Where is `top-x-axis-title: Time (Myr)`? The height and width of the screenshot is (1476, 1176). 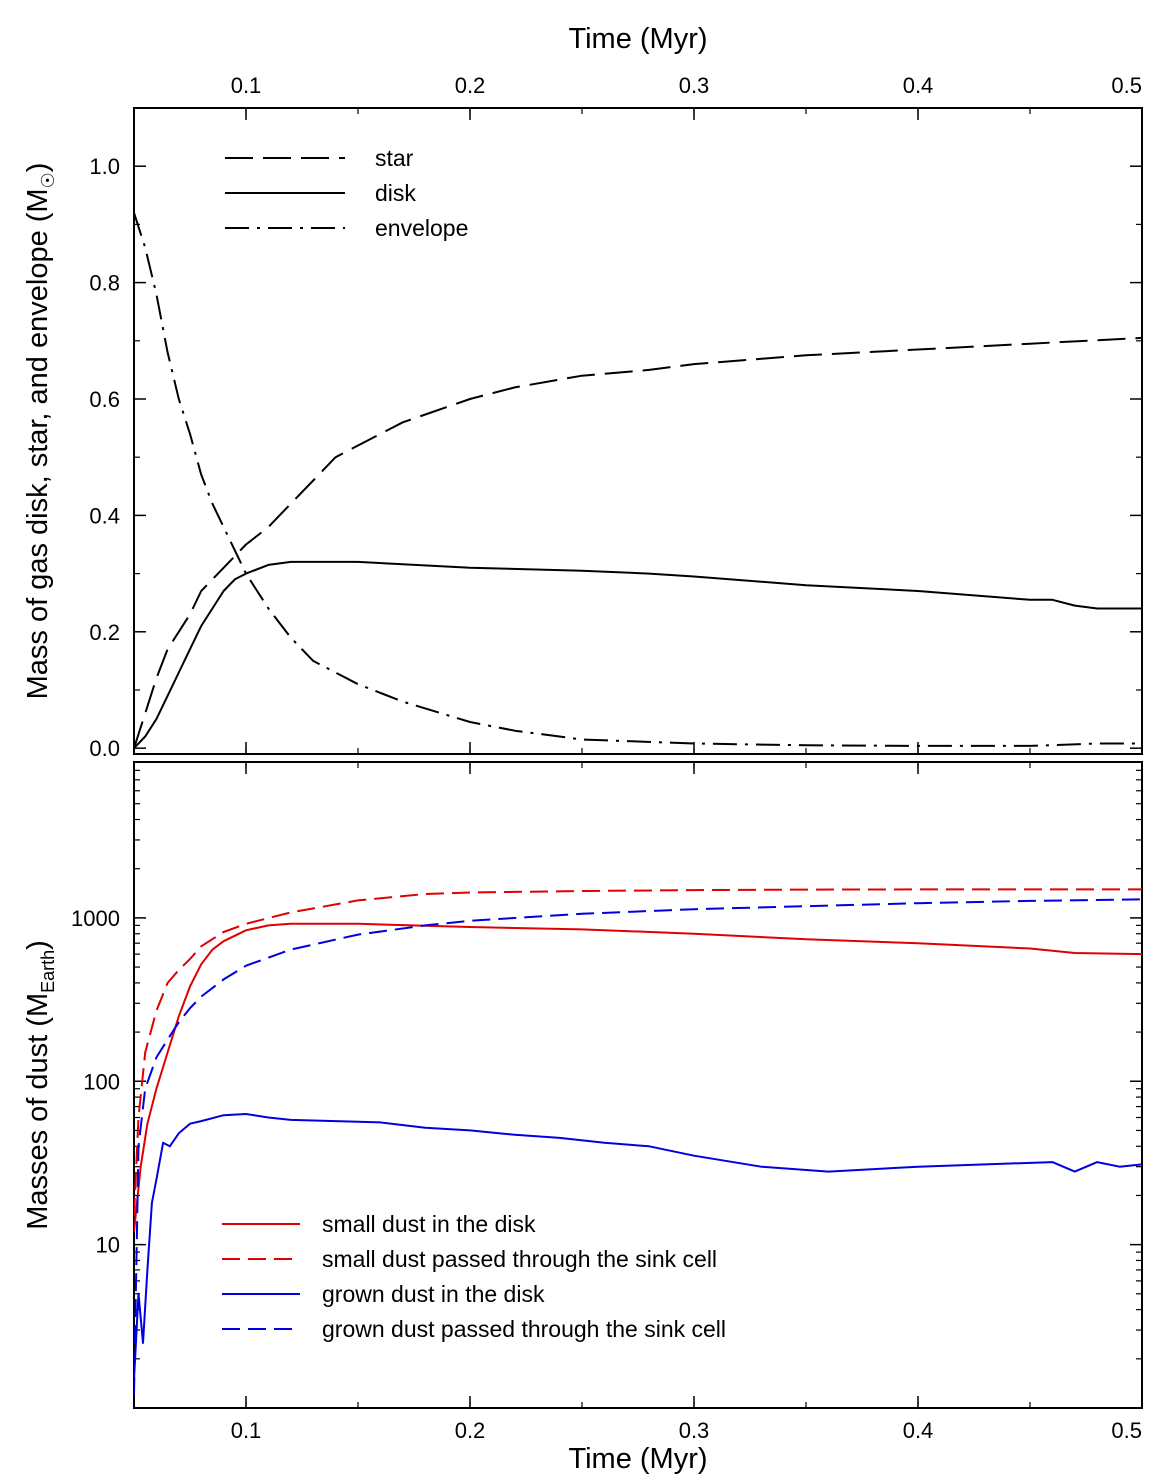
top-x-axis-title: Time (Myr) is located at coordinates (637, 39).